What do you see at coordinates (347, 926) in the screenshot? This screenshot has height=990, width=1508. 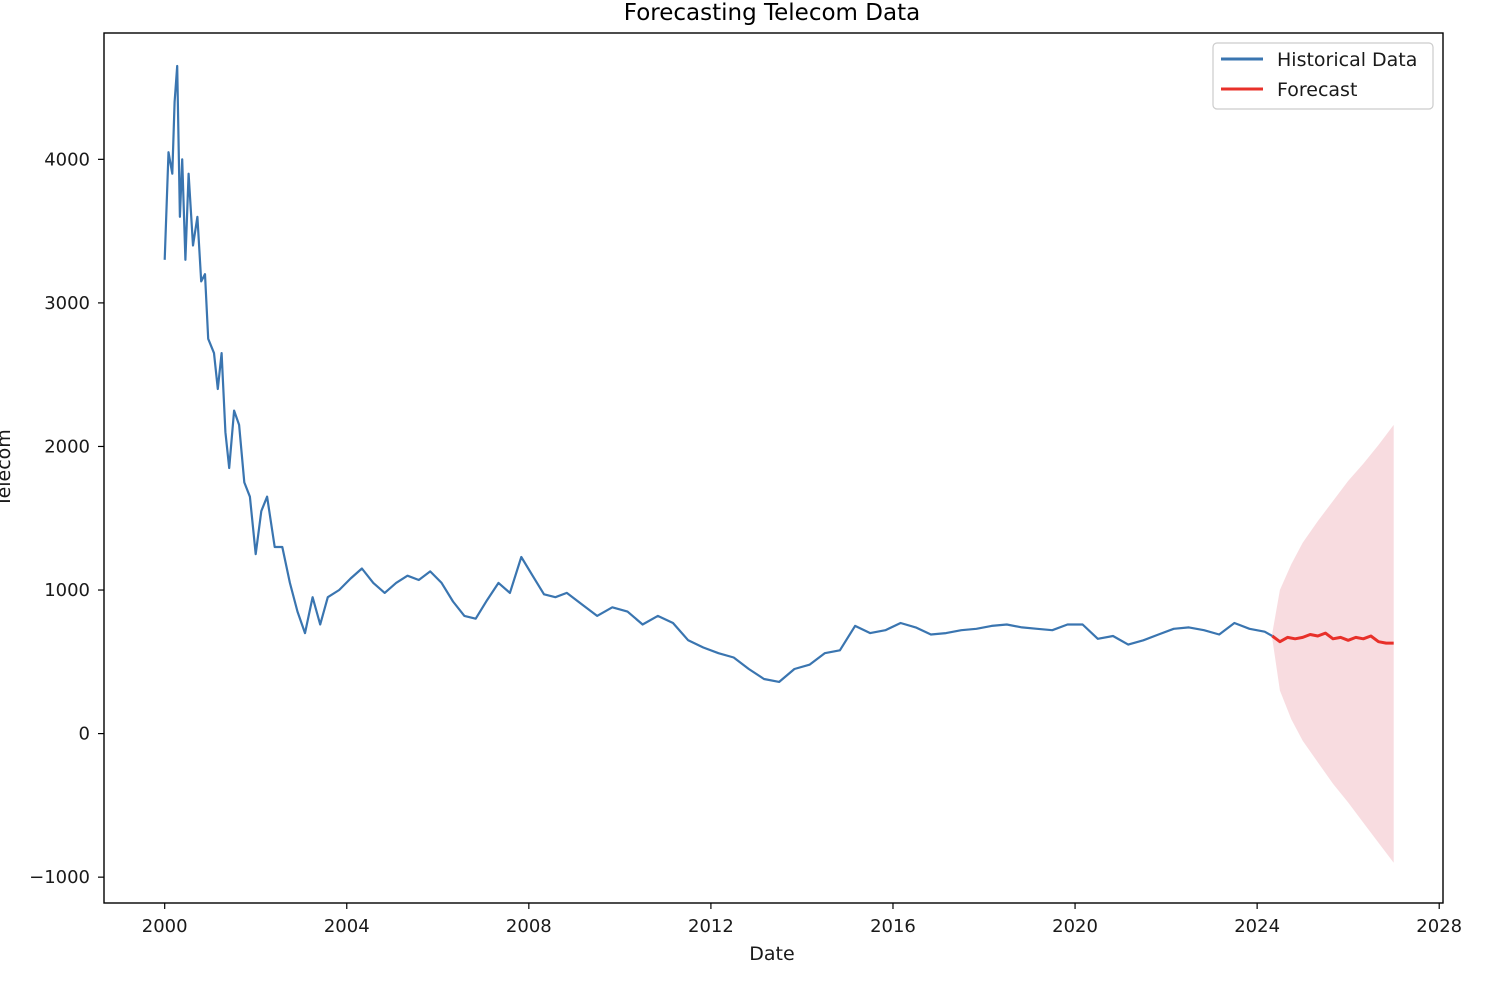 I see `x-tick-label: 2004` at bounding box center [347, 926].